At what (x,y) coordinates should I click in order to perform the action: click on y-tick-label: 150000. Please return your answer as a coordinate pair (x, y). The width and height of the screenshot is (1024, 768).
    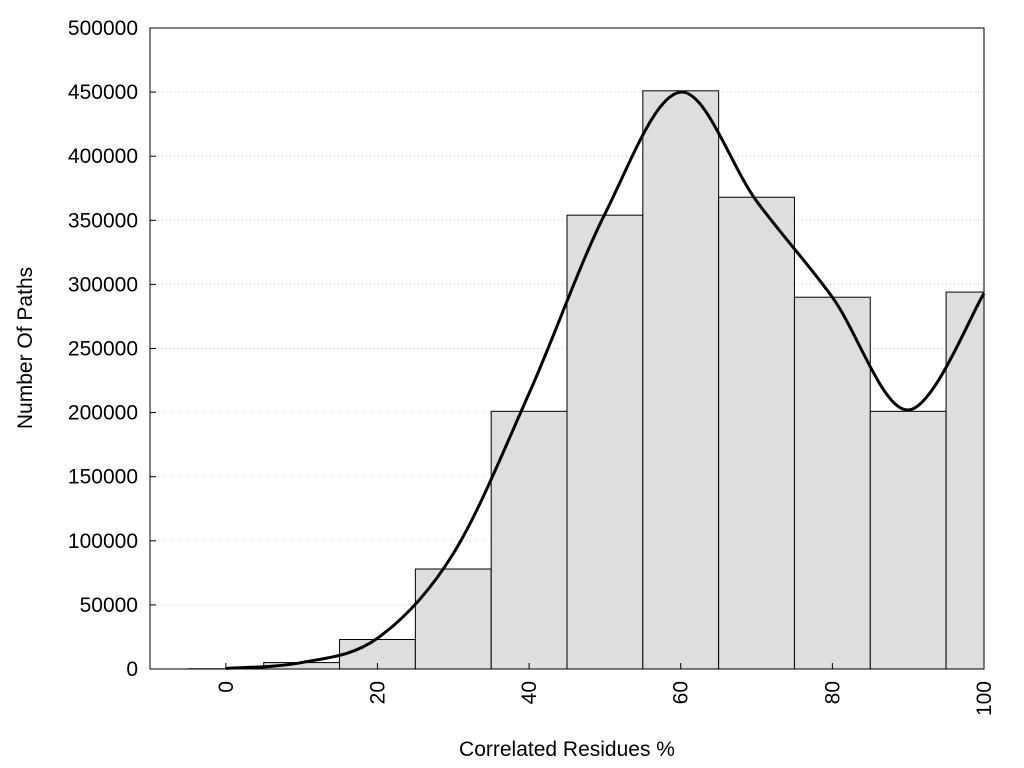
    Looking at the image, I should click on (103, 477).